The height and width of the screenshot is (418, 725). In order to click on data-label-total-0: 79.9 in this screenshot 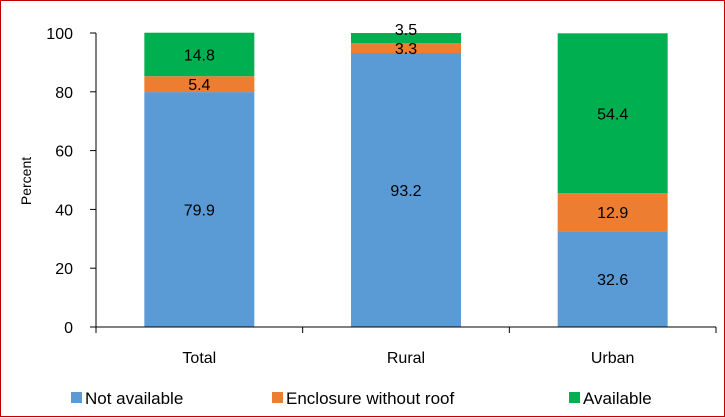, I will do `click(199, 211)`.